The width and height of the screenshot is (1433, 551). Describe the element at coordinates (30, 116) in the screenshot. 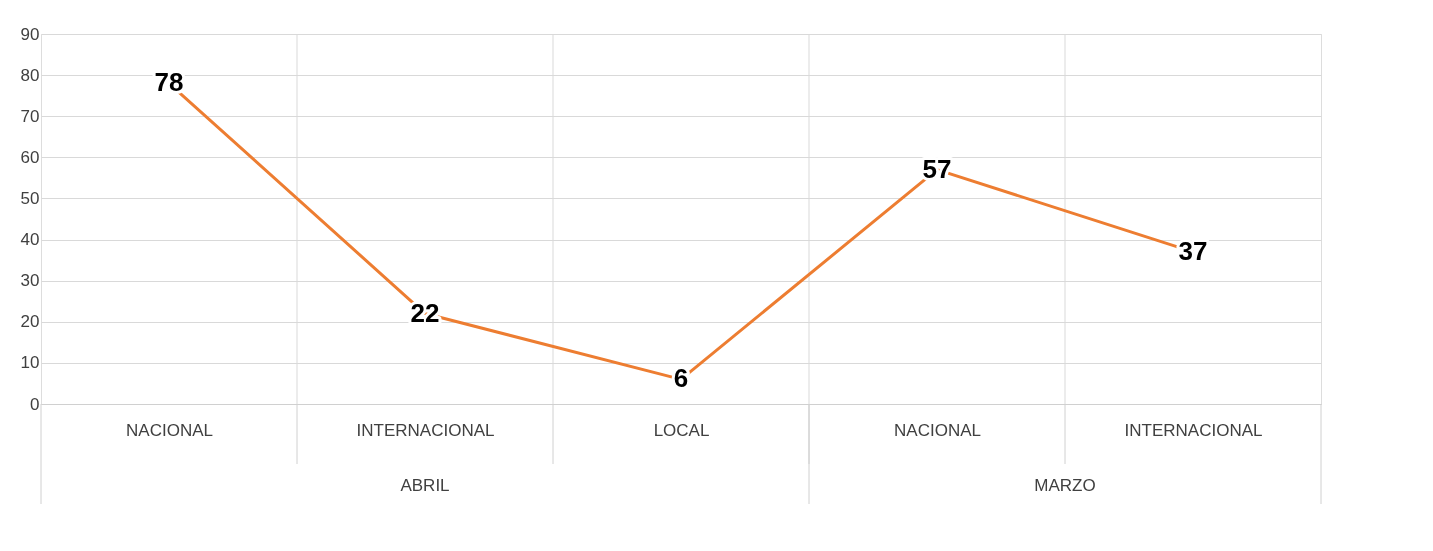

I see `y-tick-label: 70` at that location.